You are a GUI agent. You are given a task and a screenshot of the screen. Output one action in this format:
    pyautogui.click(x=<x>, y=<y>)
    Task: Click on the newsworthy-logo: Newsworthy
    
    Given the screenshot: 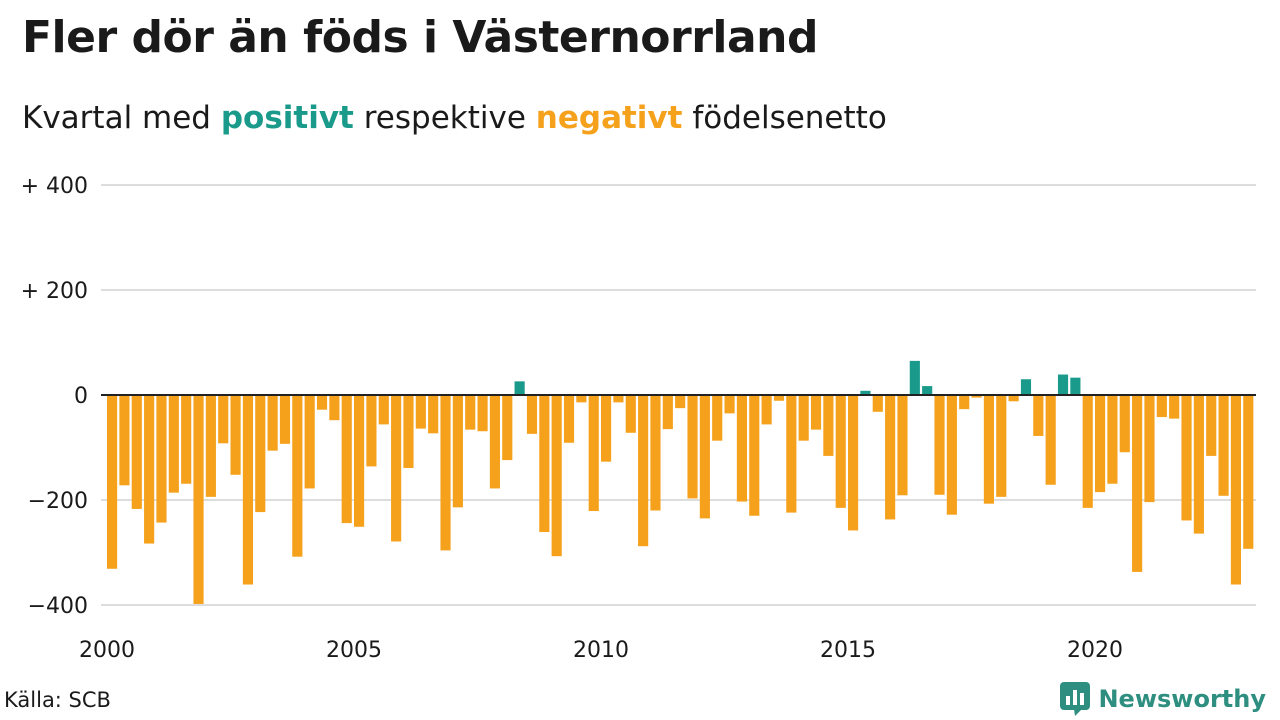 What is the action you would take?
    pyautogui.click(x=1163, y=699)
    